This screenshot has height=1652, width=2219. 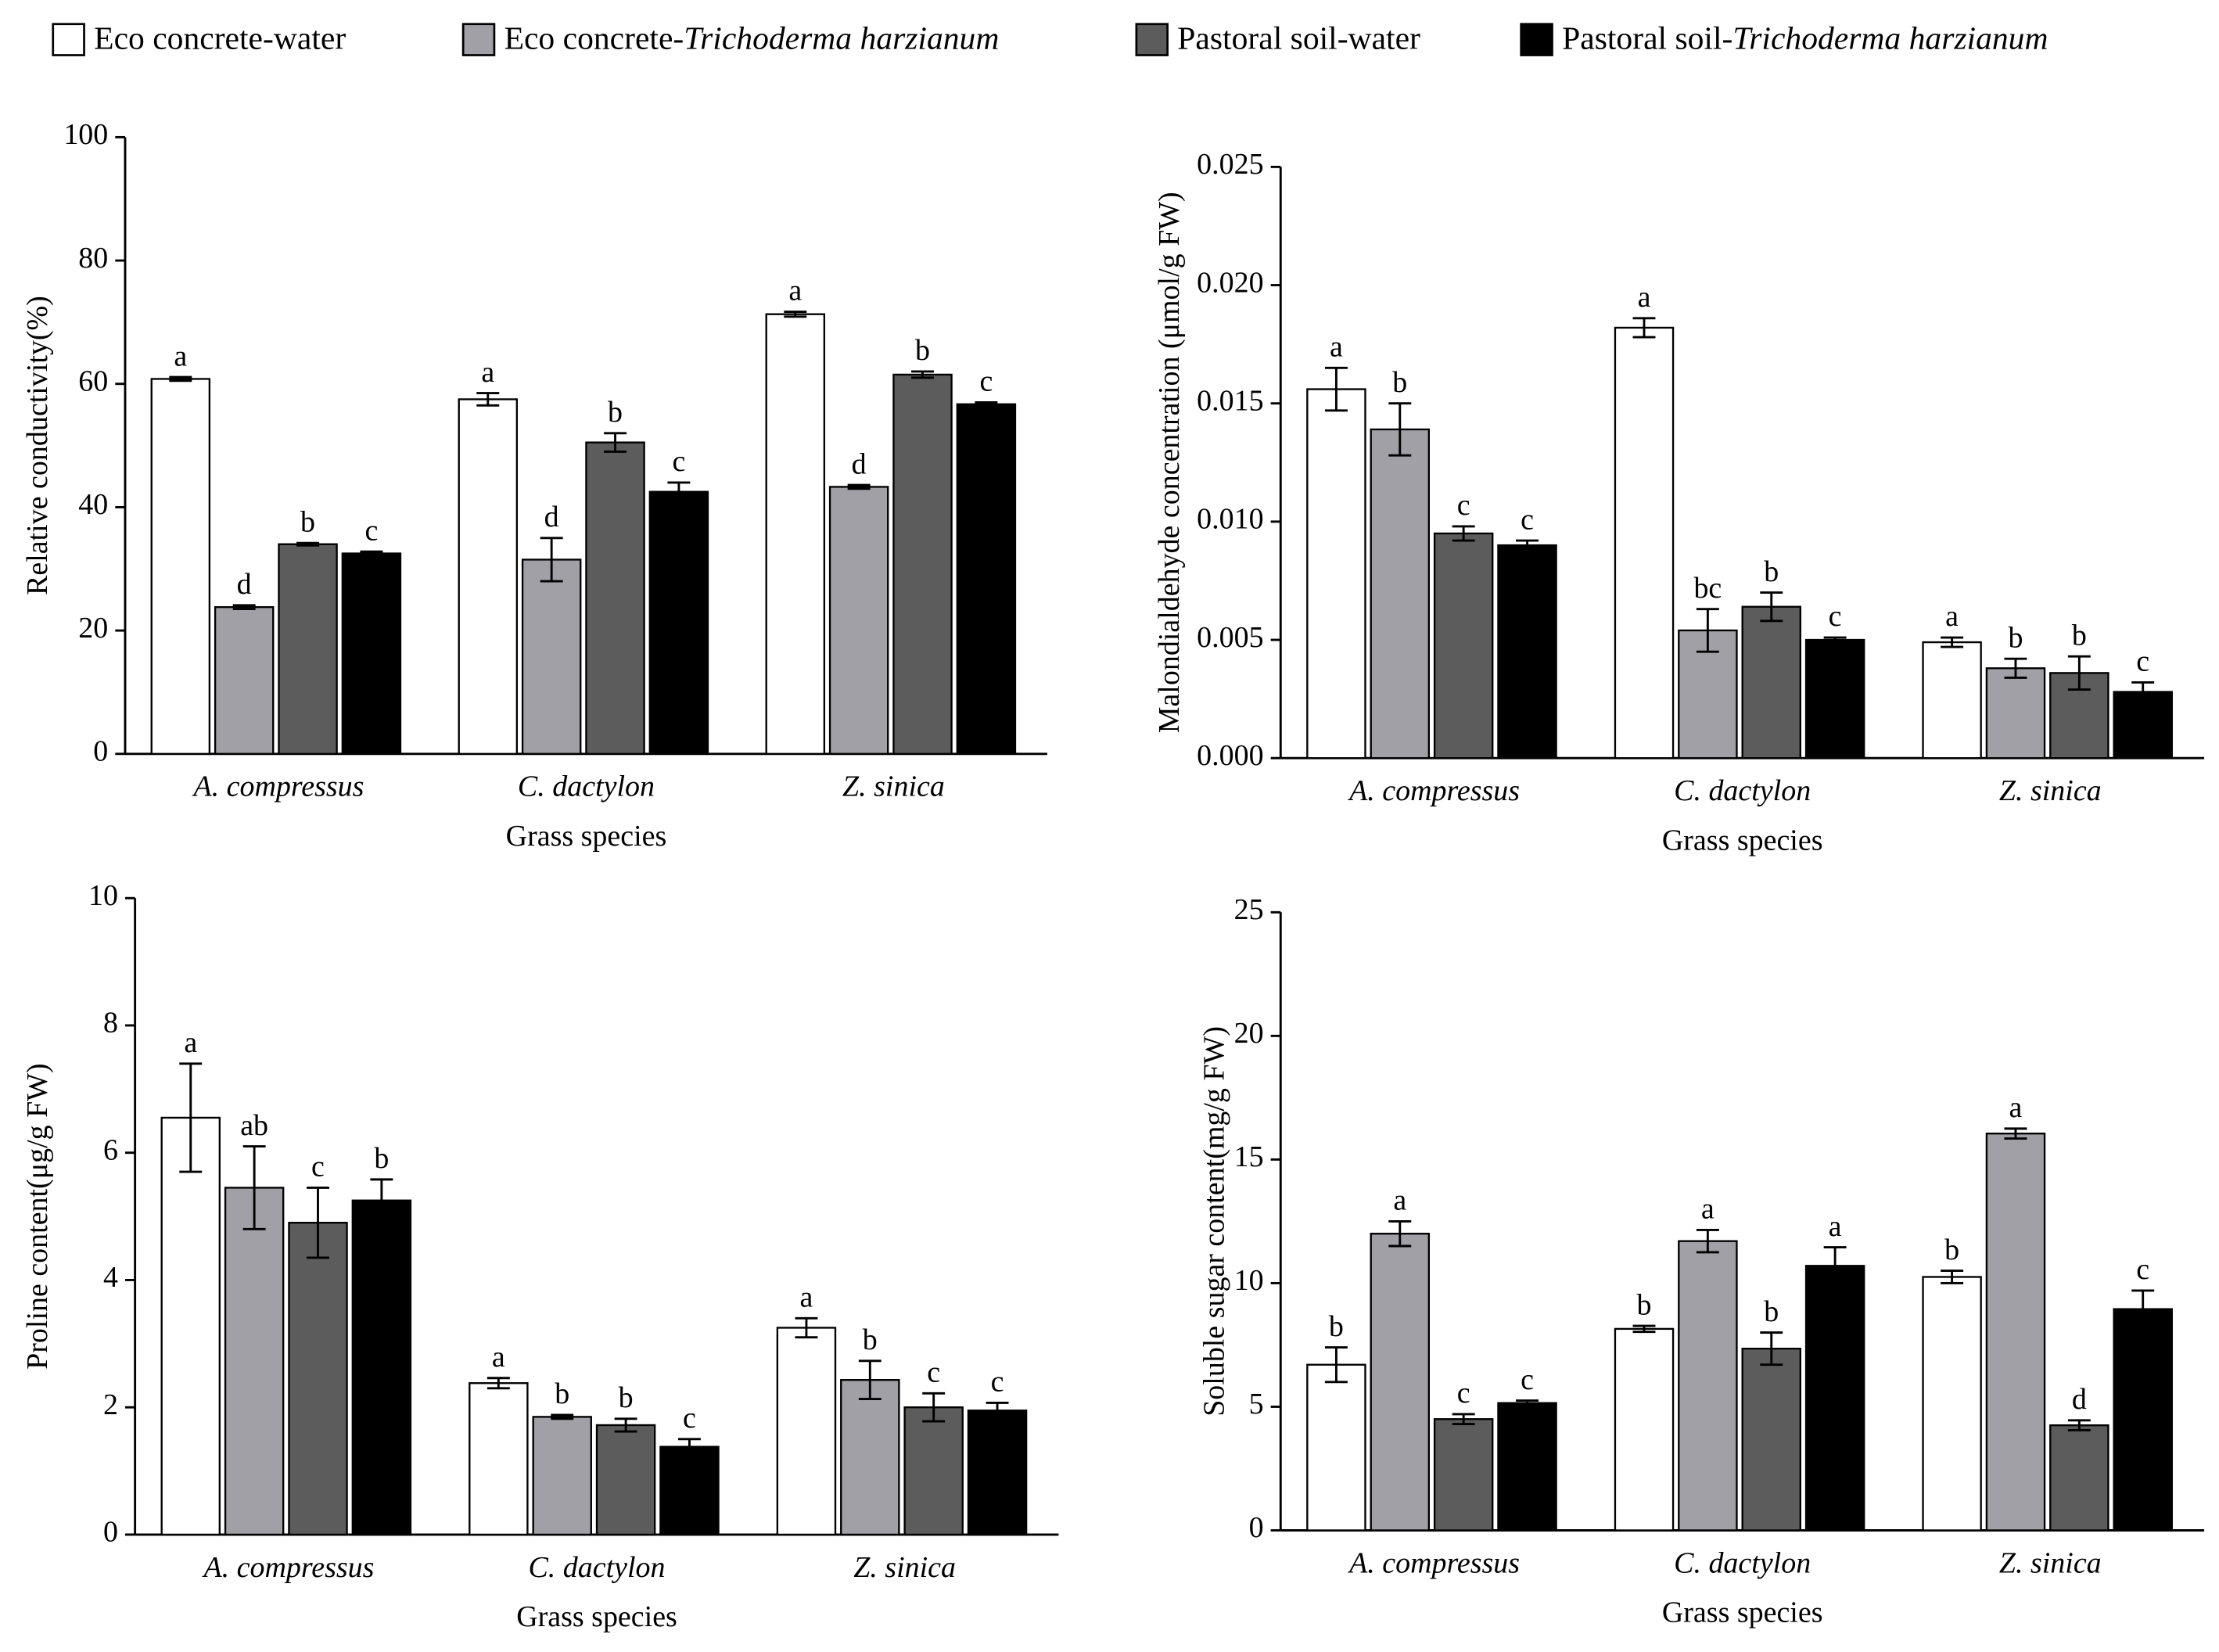 What do you see at coordinates (110, 1024) in the screenshot?
I see `y-tick-label: 8` at bounding box center [110, 1024].